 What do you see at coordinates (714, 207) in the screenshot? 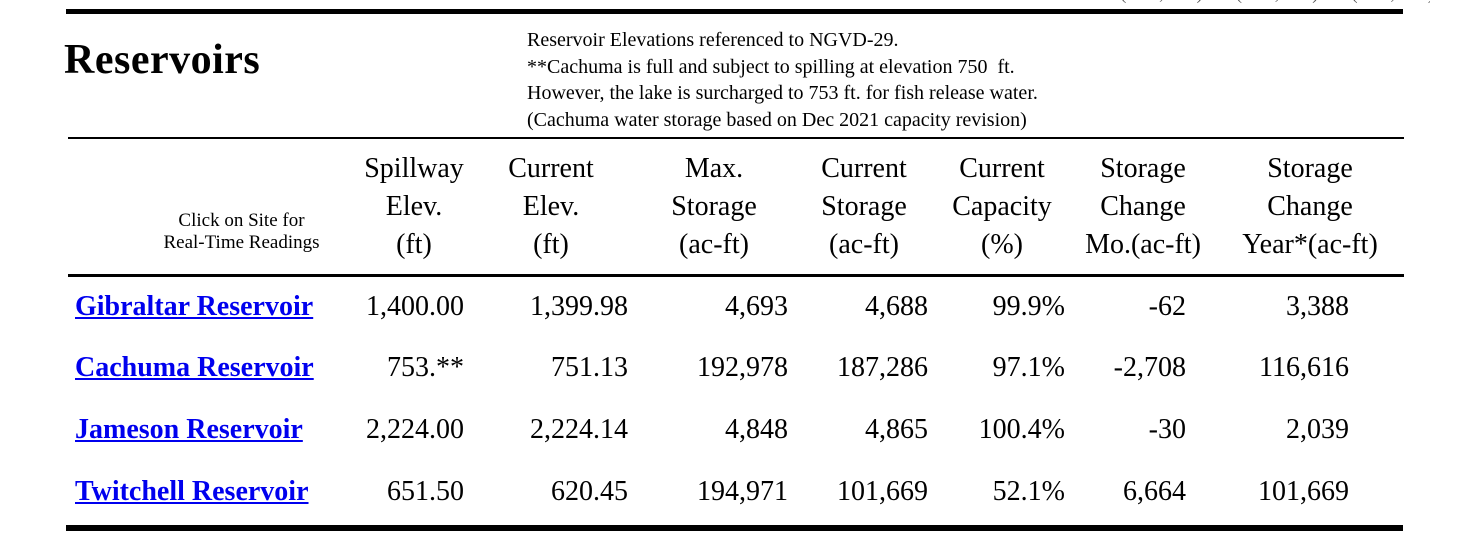
I see `header-max-storage: Max. Storage (ac-ft)` at bounding box center [714, 207].